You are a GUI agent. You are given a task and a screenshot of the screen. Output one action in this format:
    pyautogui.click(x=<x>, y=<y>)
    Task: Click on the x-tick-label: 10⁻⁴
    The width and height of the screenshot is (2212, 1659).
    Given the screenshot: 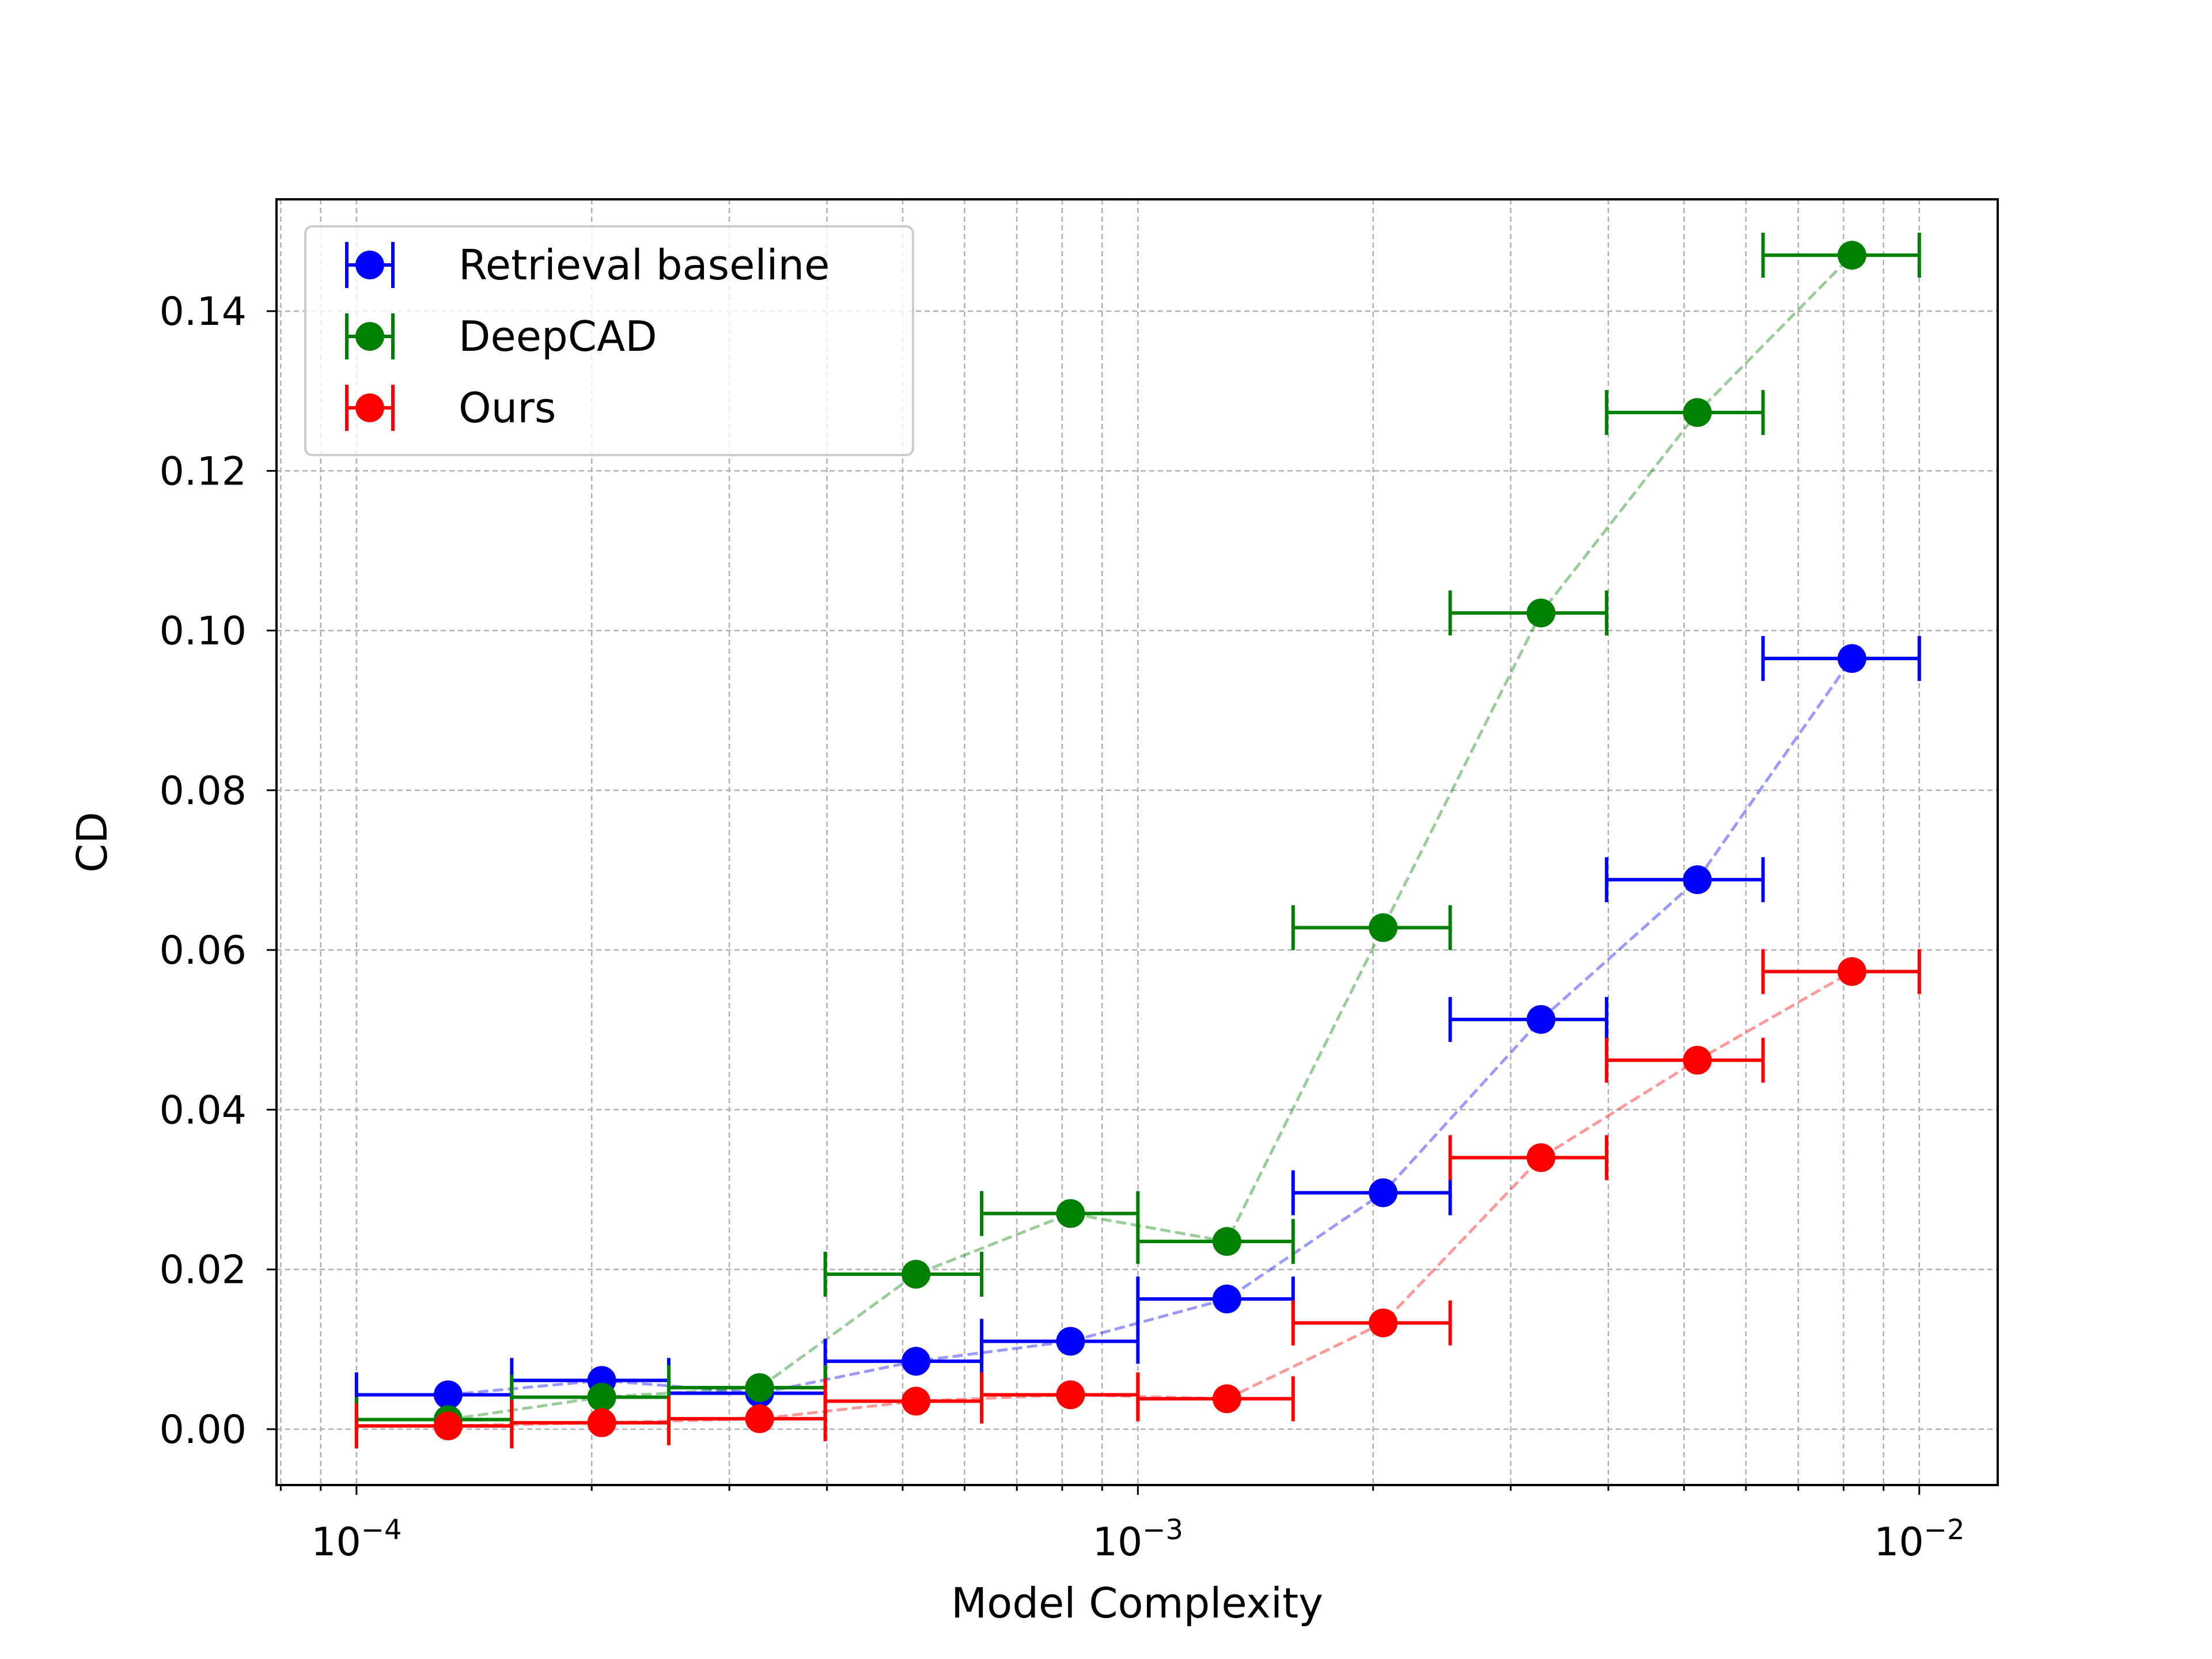 What is the action you would take?
    pyautogui.click(x=356, y=1539)
    